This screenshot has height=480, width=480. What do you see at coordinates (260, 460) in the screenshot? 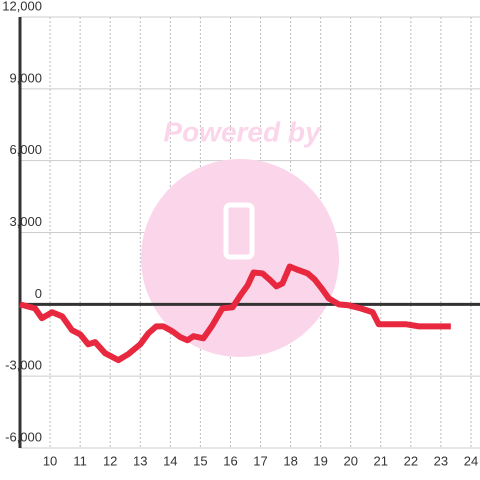
I see `x-tick-label: 17` at bounding box center [260, 460].